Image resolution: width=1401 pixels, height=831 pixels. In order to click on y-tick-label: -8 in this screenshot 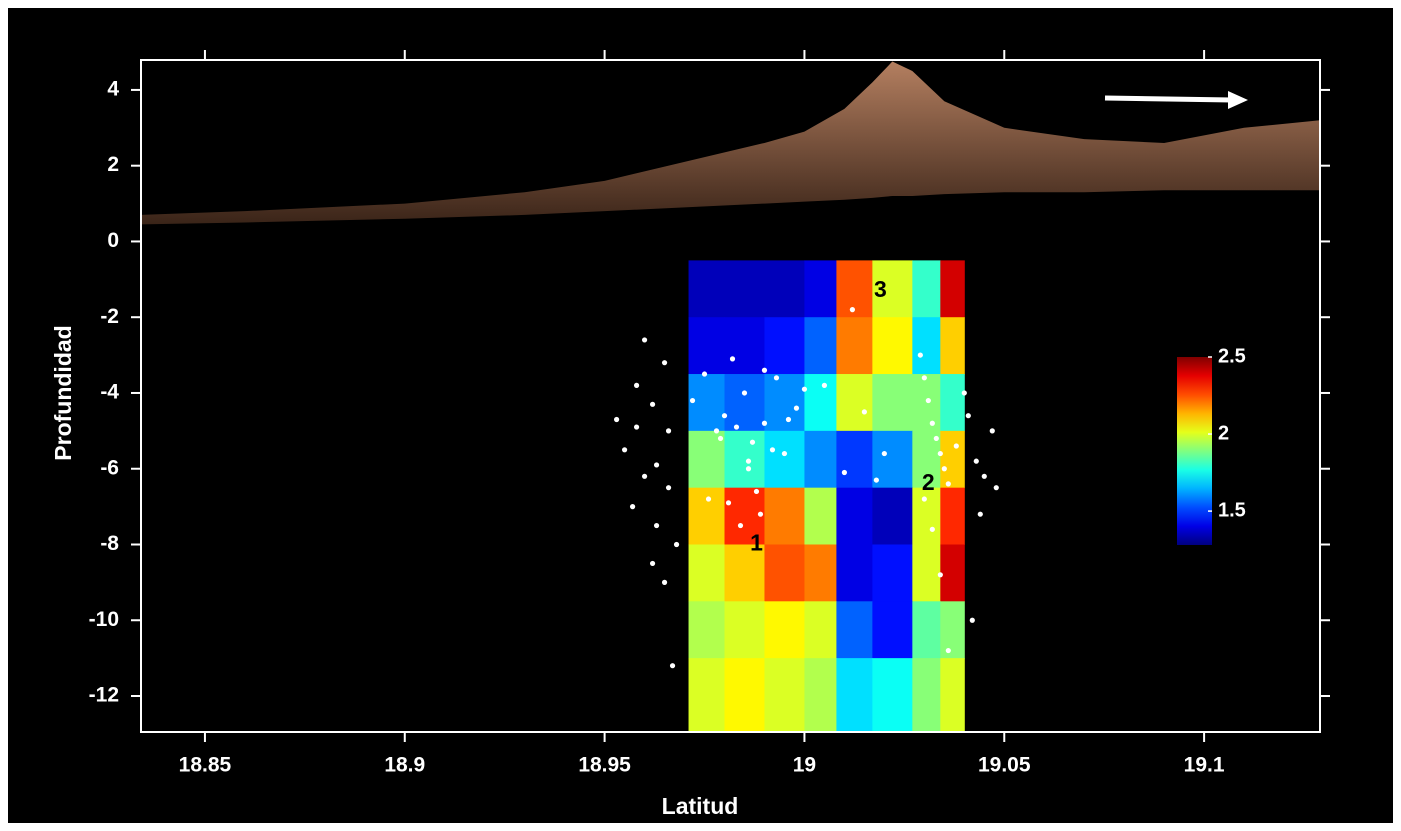, I will do `click(109, 543)`.